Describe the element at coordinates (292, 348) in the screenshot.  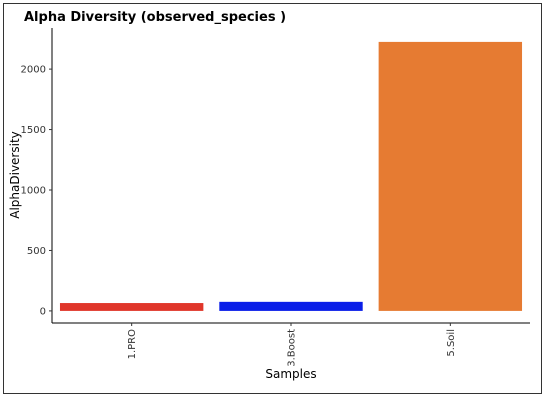
I see `x-tick-label: 3.Boost` at that location.